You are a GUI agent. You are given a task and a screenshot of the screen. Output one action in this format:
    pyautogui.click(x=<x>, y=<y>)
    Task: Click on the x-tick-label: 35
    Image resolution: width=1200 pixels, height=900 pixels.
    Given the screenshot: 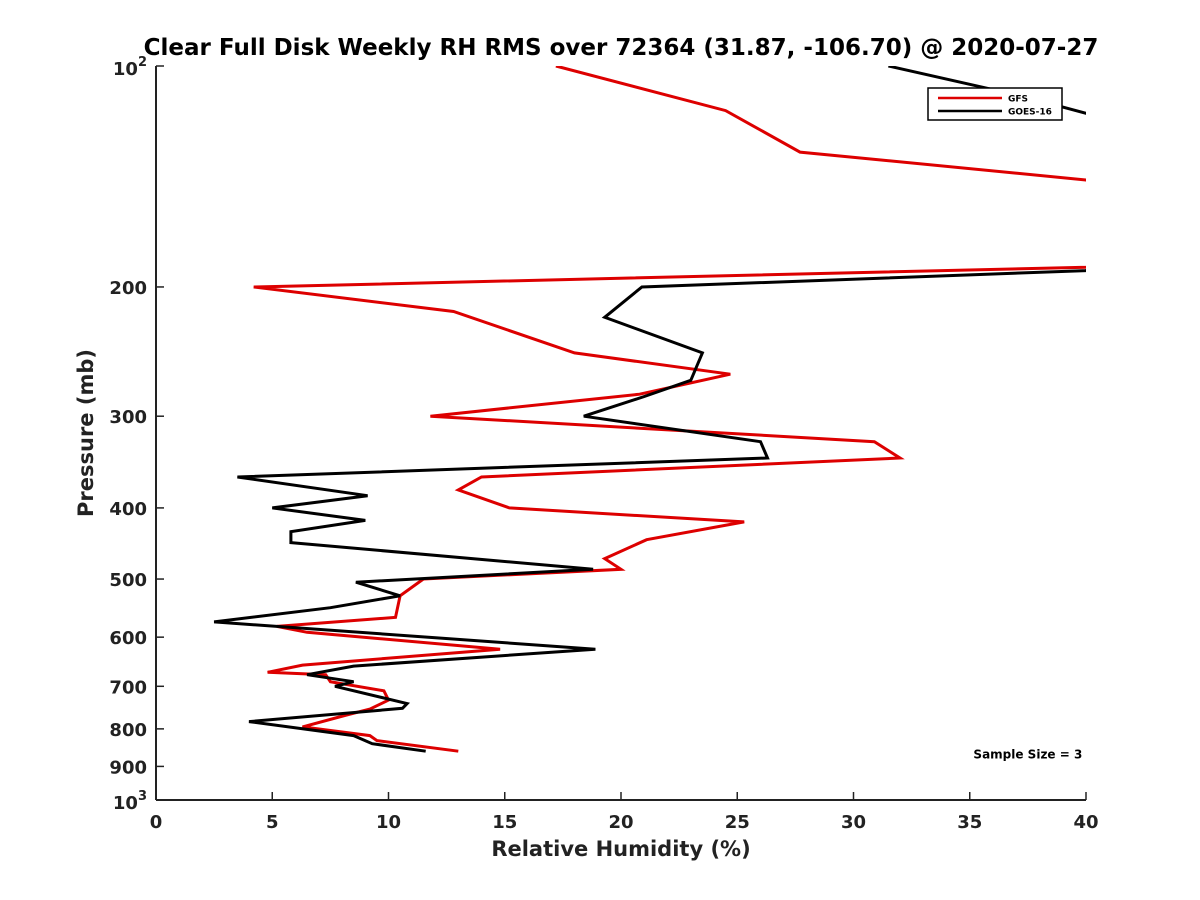 What is the action you would take?
    pyautogui.click(x=969, y=822)
    